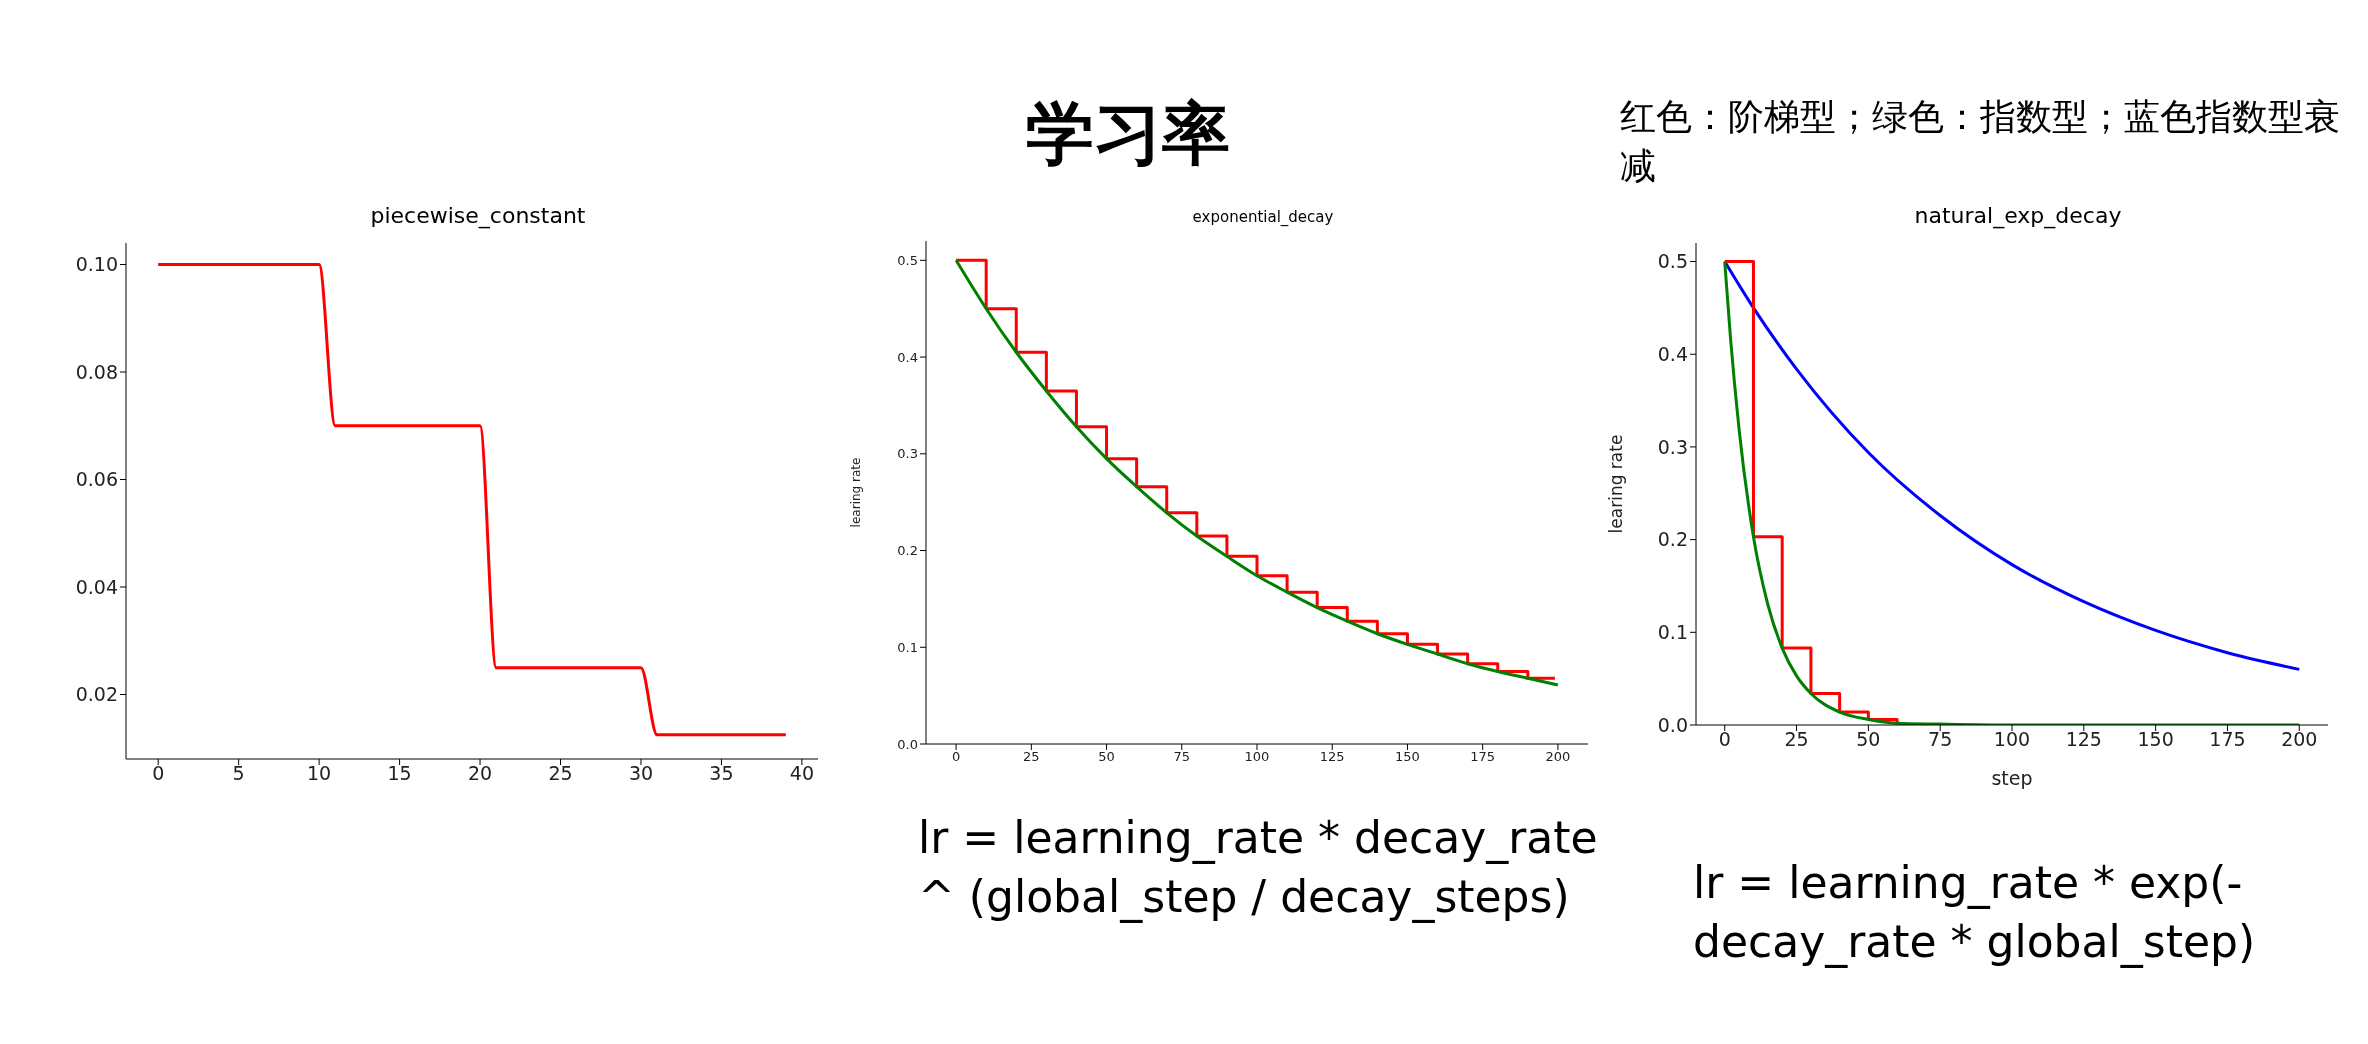 This screenshot has width=2368, height=1044. I want to click on text: 学习率, so click(1128, 134).